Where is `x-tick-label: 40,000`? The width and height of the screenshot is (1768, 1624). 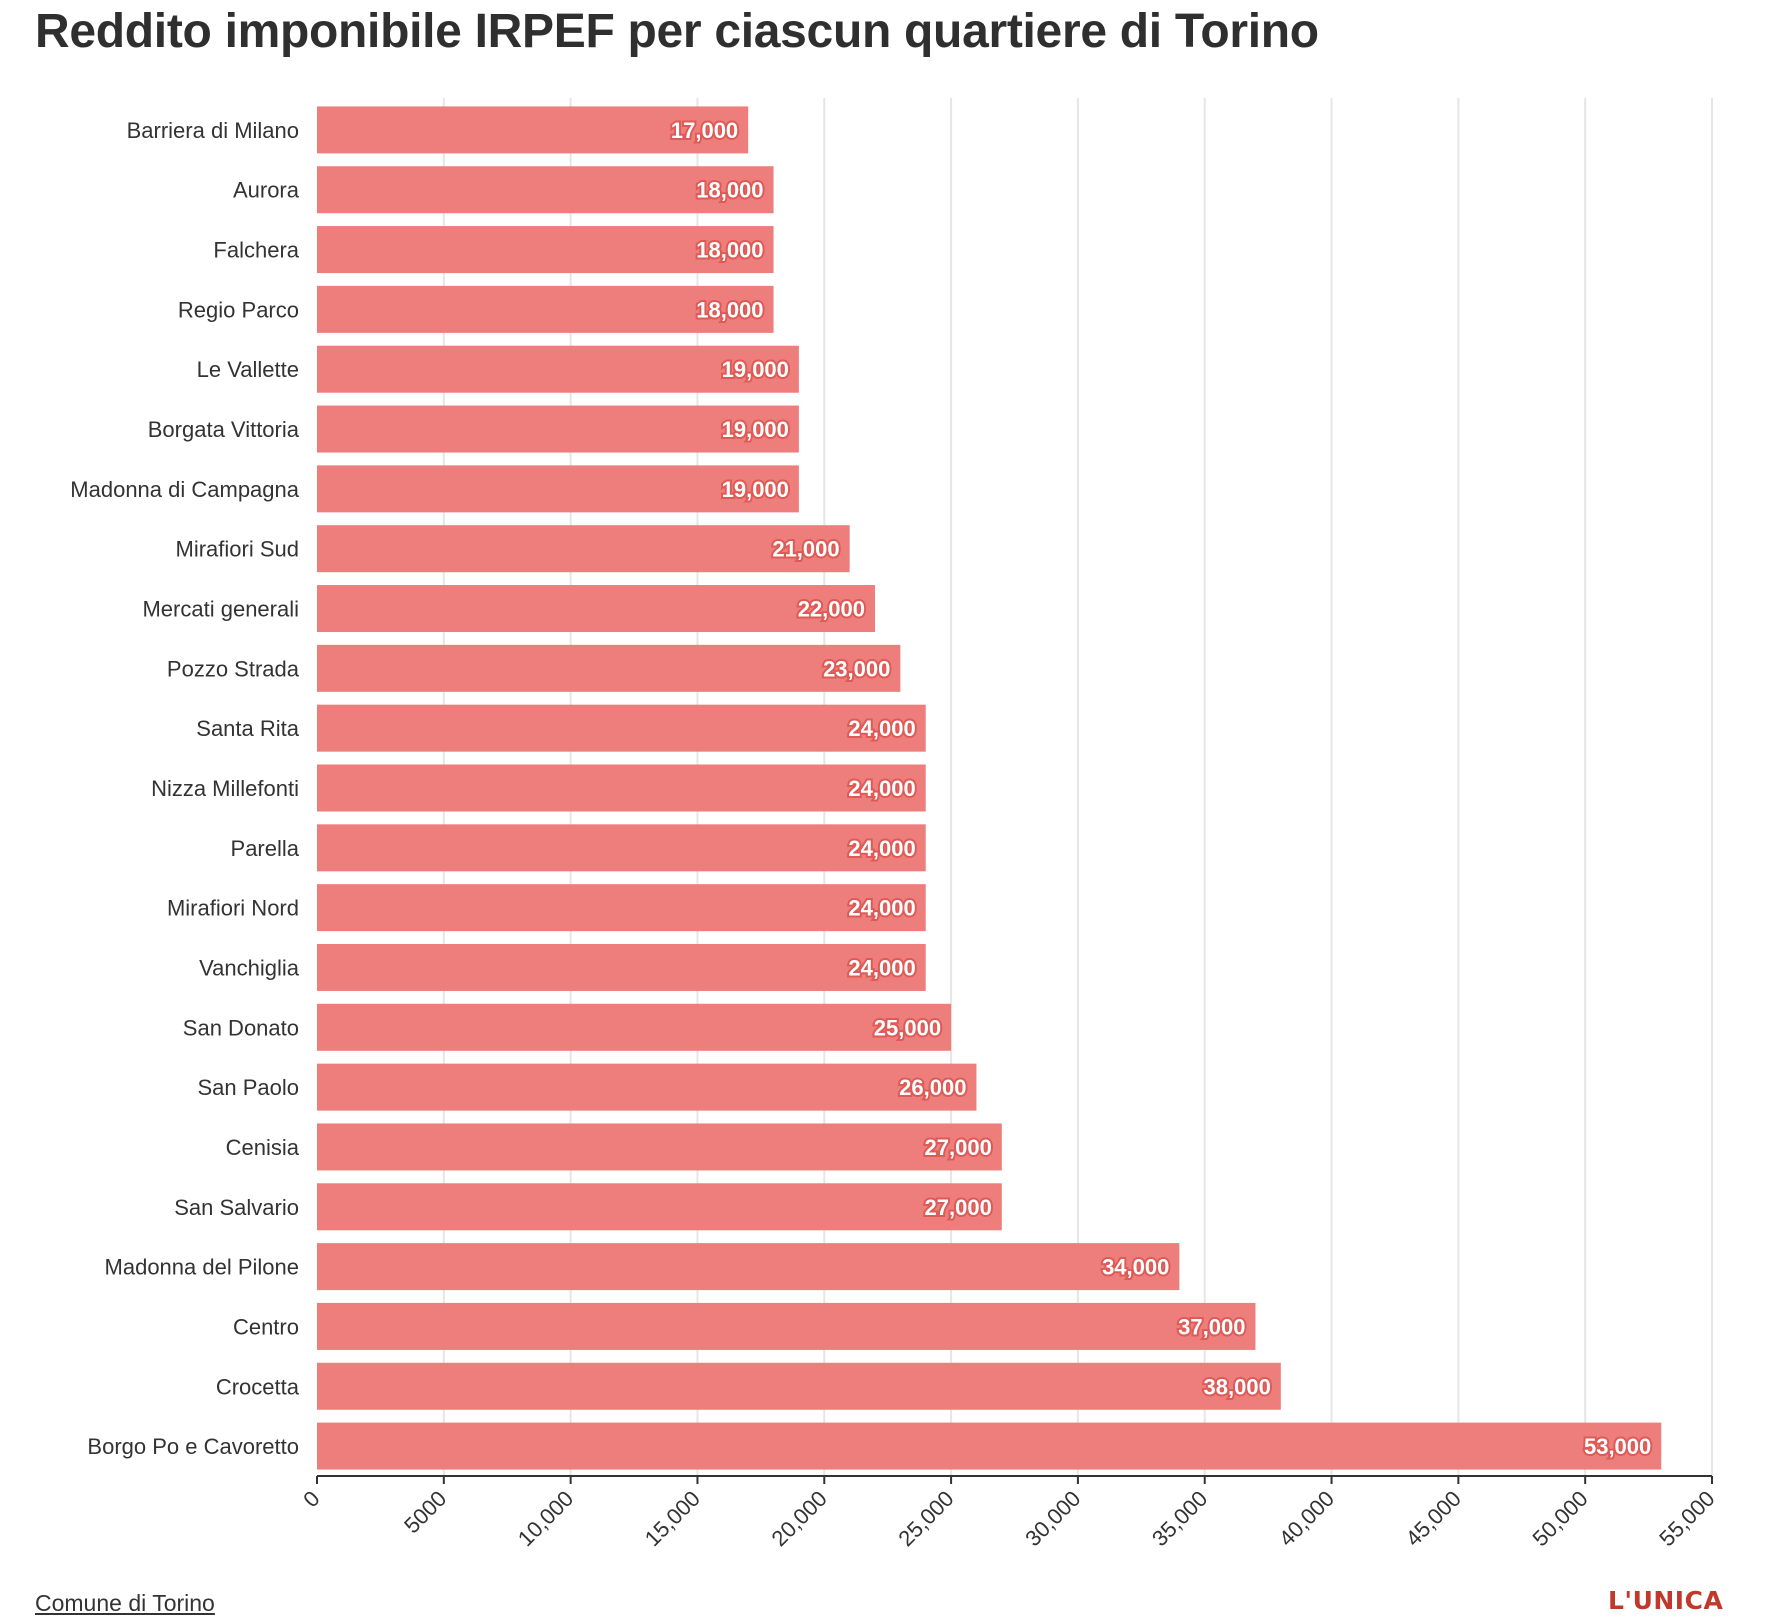
x-tick-label: 40,000 is located at coordinates (1306, 1518).